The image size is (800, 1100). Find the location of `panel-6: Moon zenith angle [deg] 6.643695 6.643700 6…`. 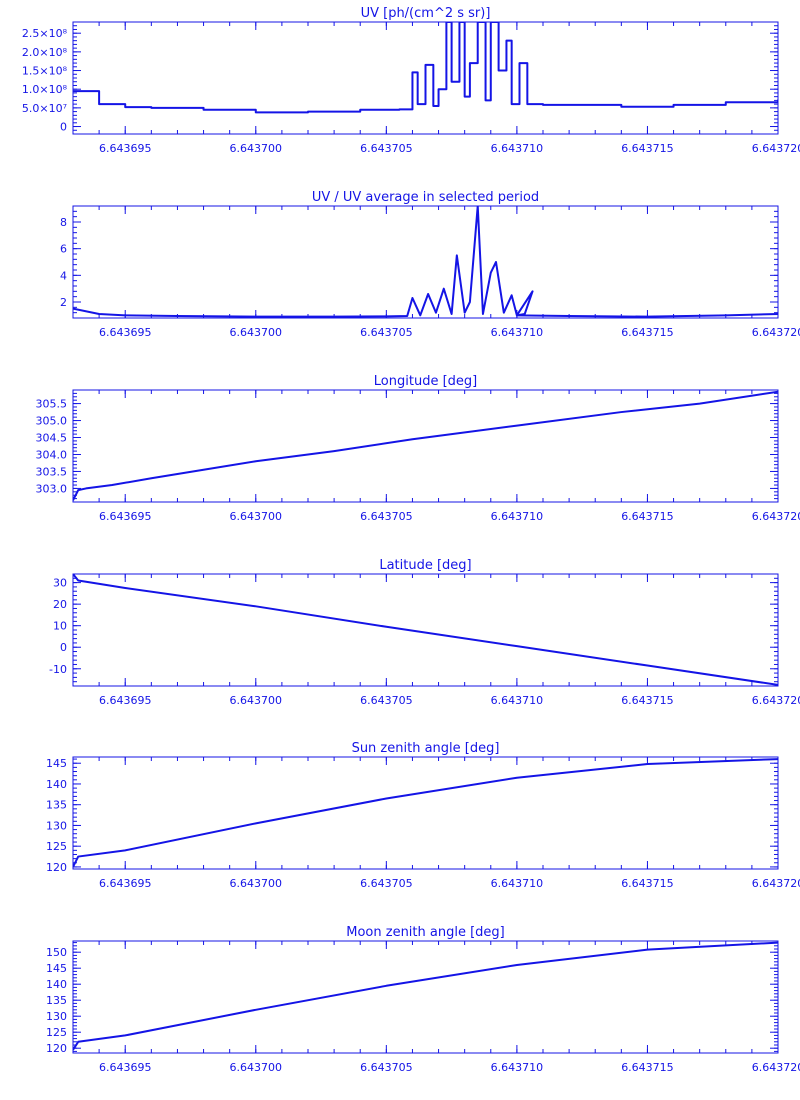

panel-6: Moon zenith angle [deg] 6.643695 6.643700 6… is located at coordinates (423, 999).